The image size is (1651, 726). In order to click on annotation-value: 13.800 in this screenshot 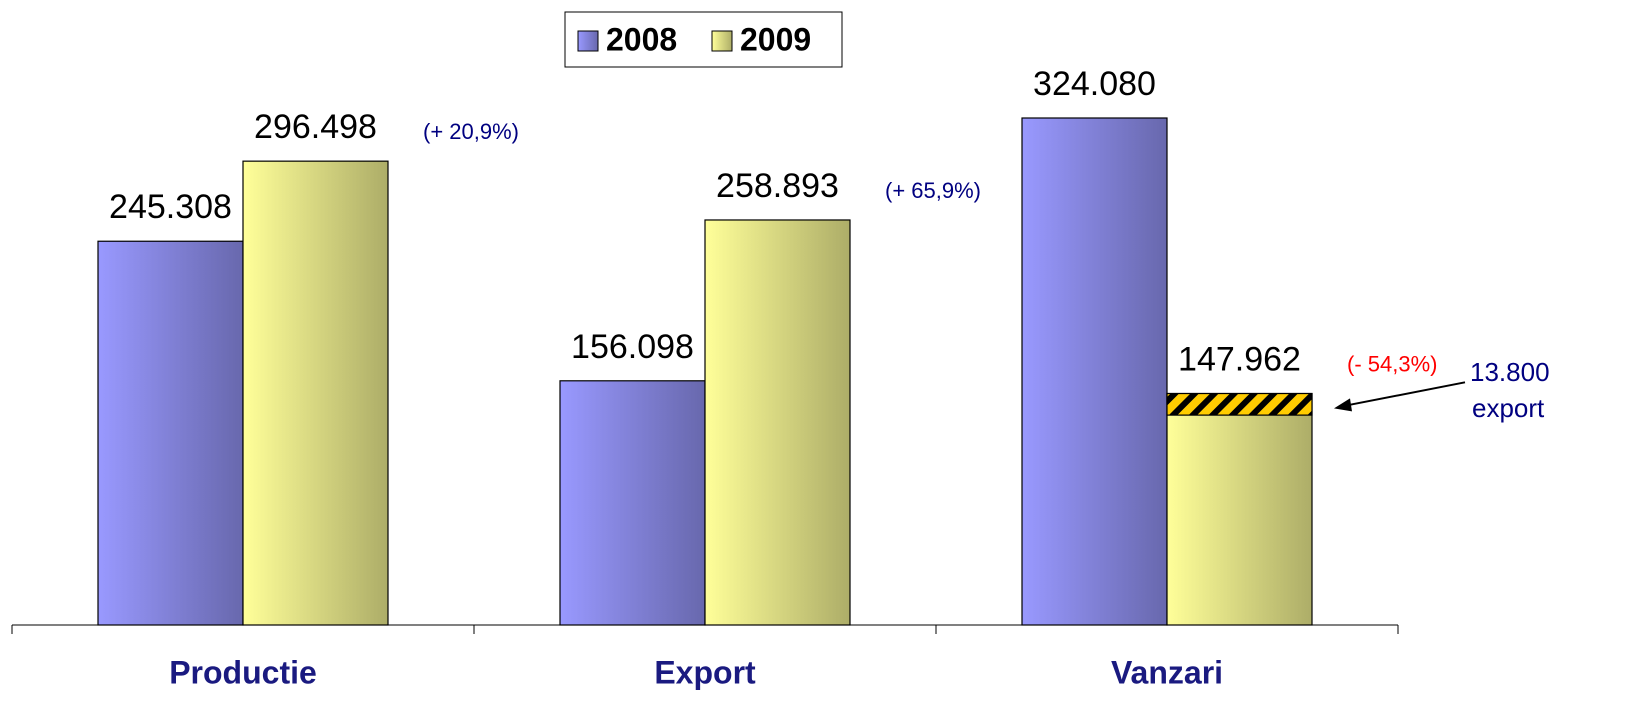, I will do `click(1510, 372)`.